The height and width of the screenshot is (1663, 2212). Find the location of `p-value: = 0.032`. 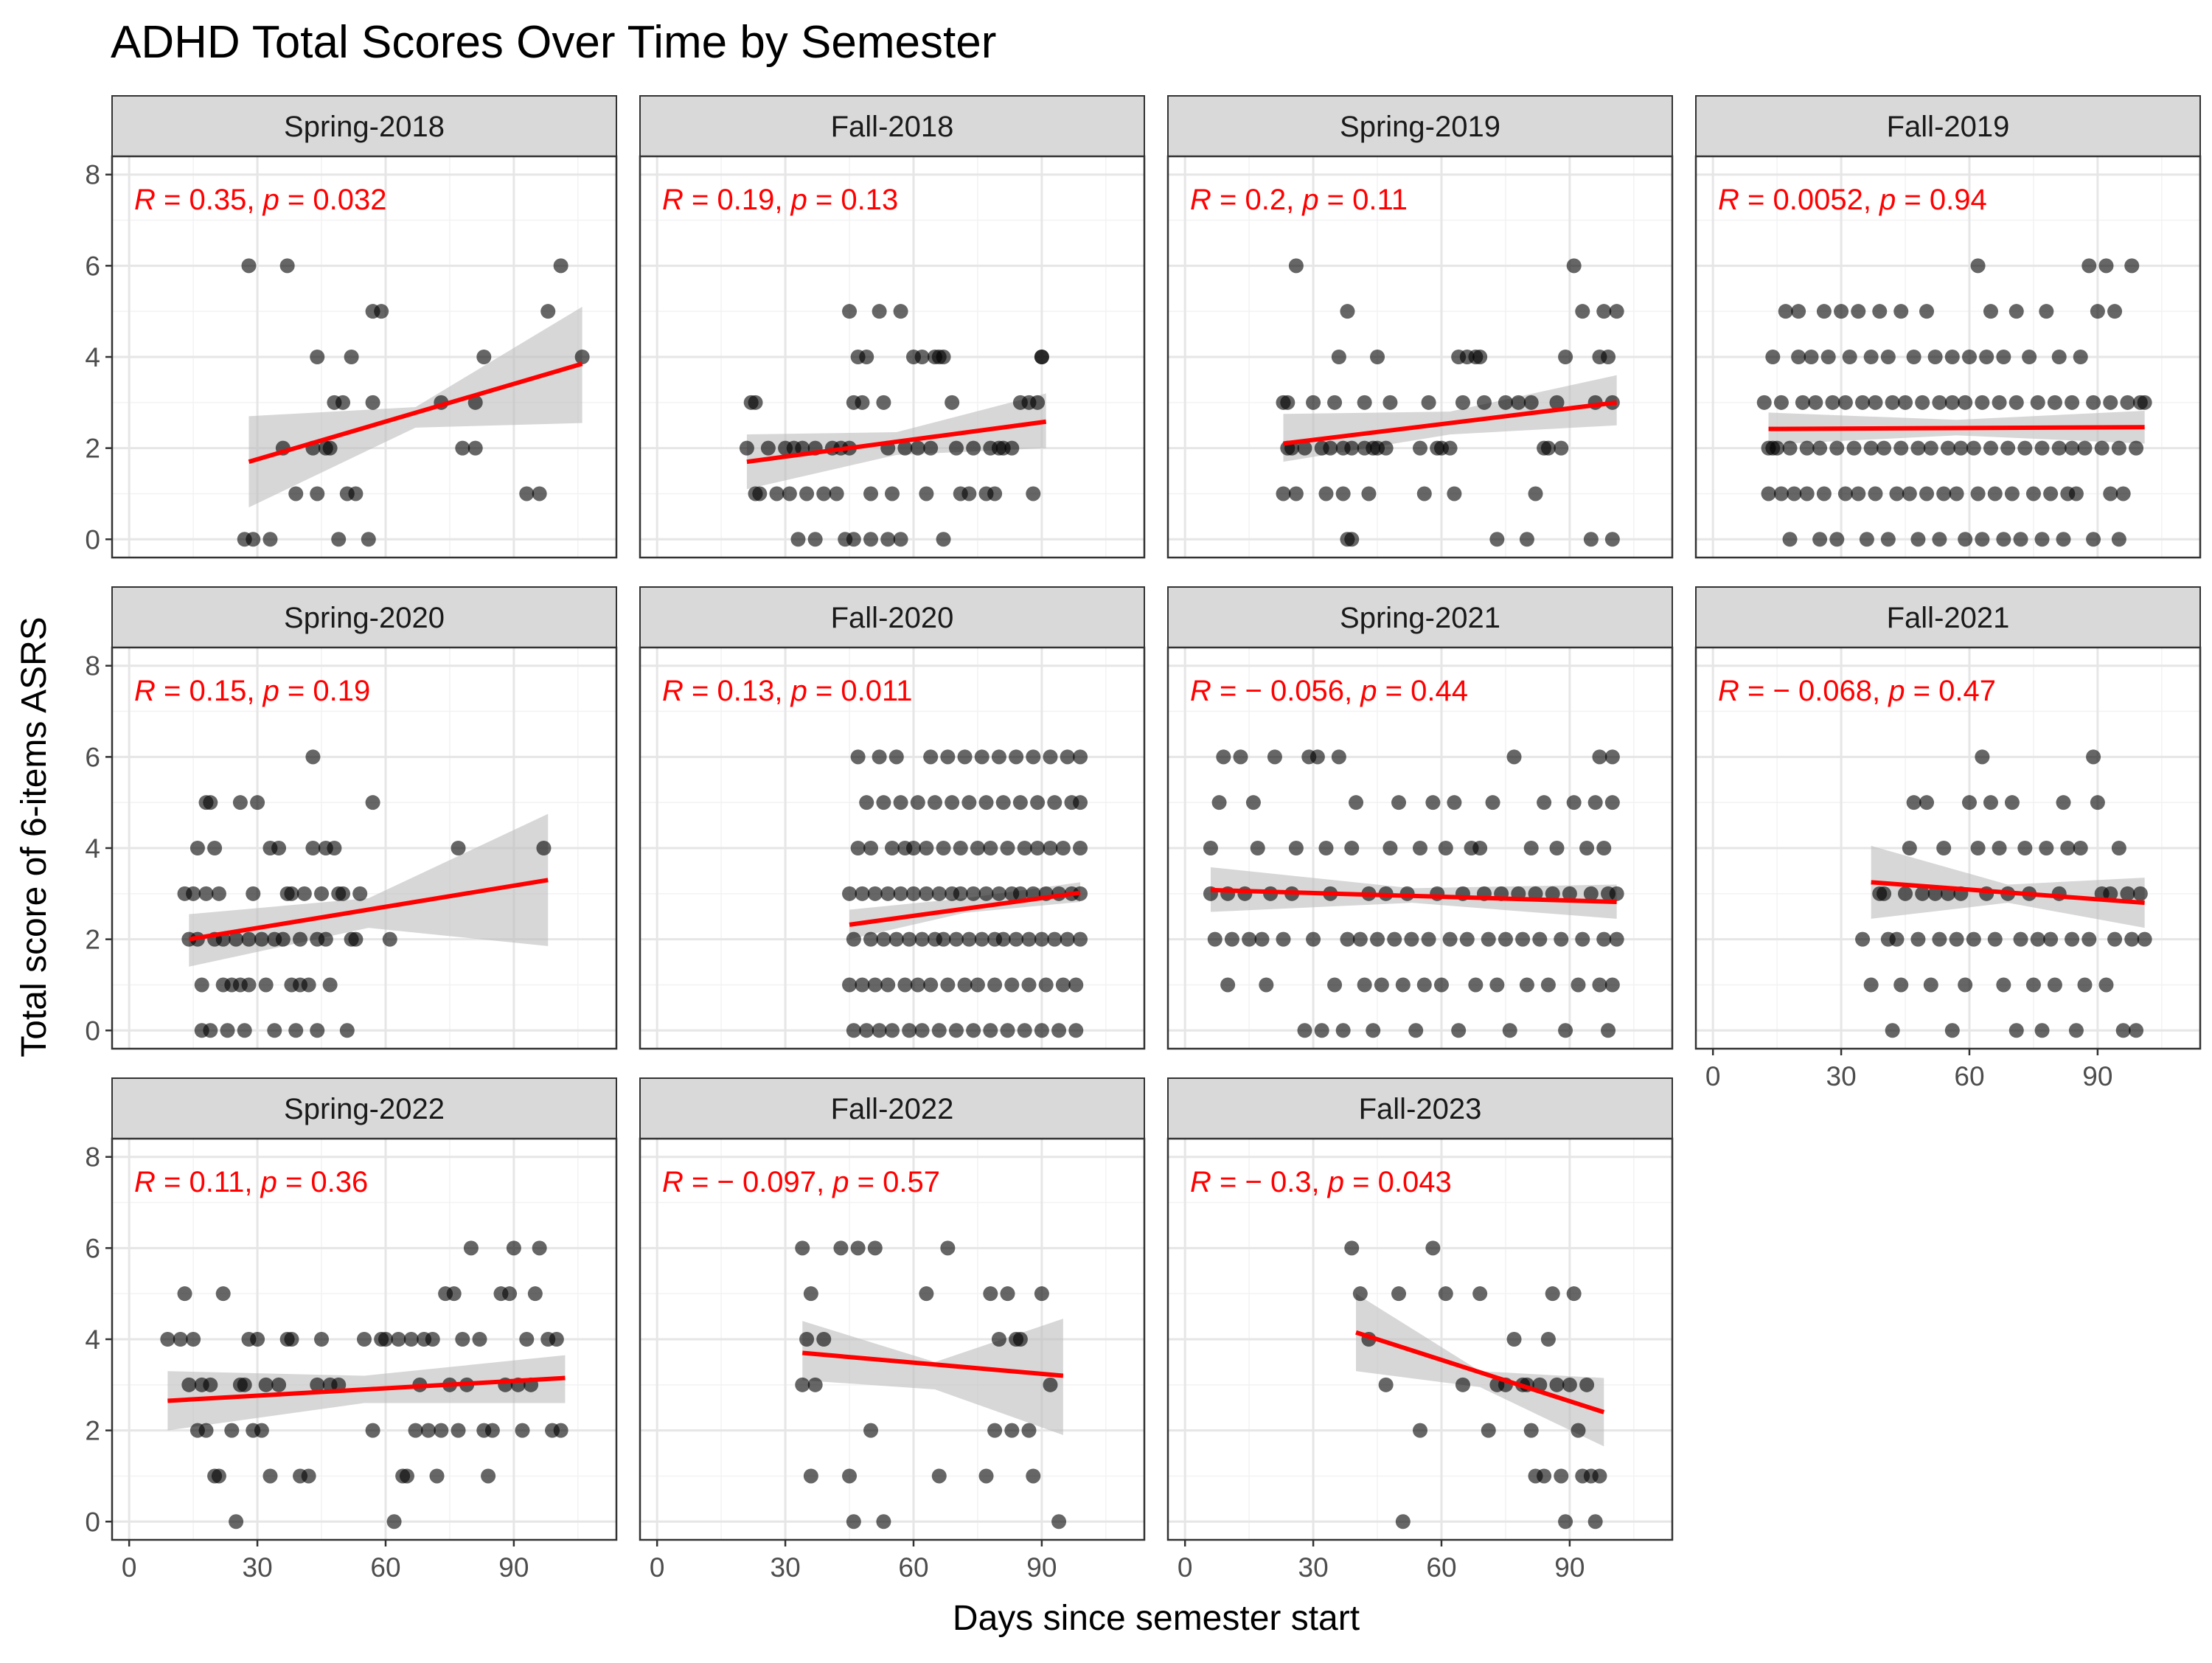

p-value: = 0.032 is located at coordinates (333, 200).